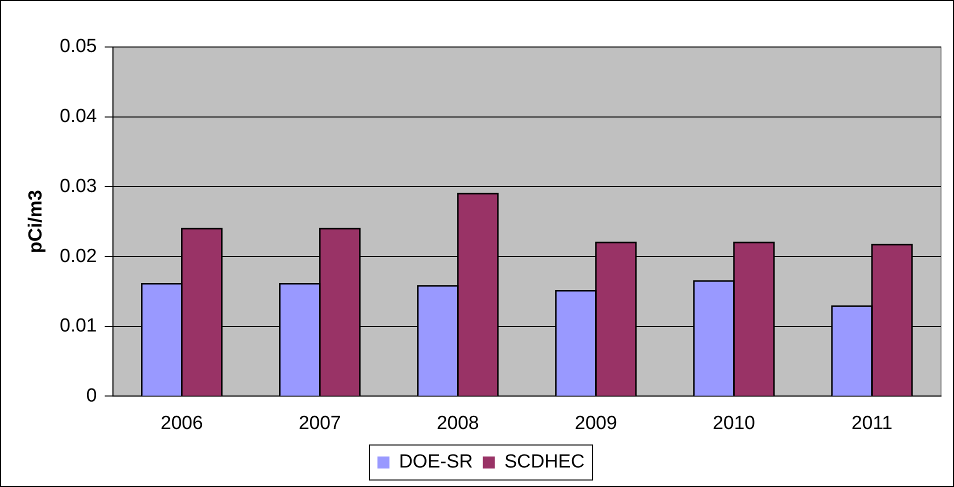 The width and height of the screenshot is (954, 487). I want to click on legend-label: DOE-SR, so click(435, 462).